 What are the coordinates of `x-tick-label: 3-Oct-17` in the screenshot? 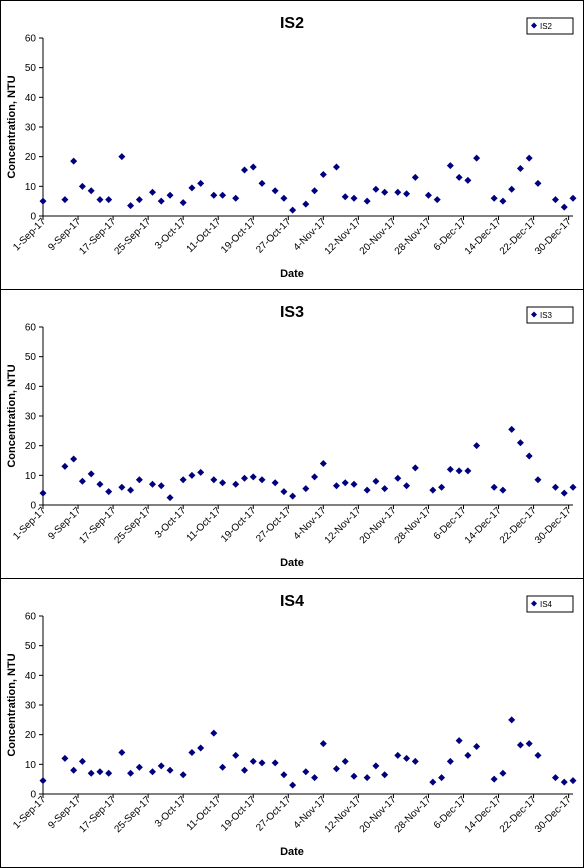 It's located at (171, 234).